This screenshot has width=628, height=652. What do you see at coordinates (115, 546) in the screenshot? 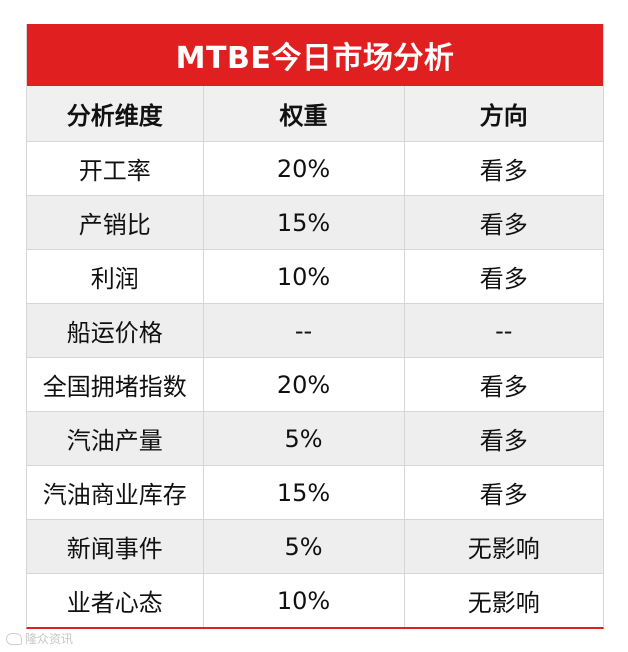
I see `cell-dimension: 新闻事件` at bounding box center [115, 546].